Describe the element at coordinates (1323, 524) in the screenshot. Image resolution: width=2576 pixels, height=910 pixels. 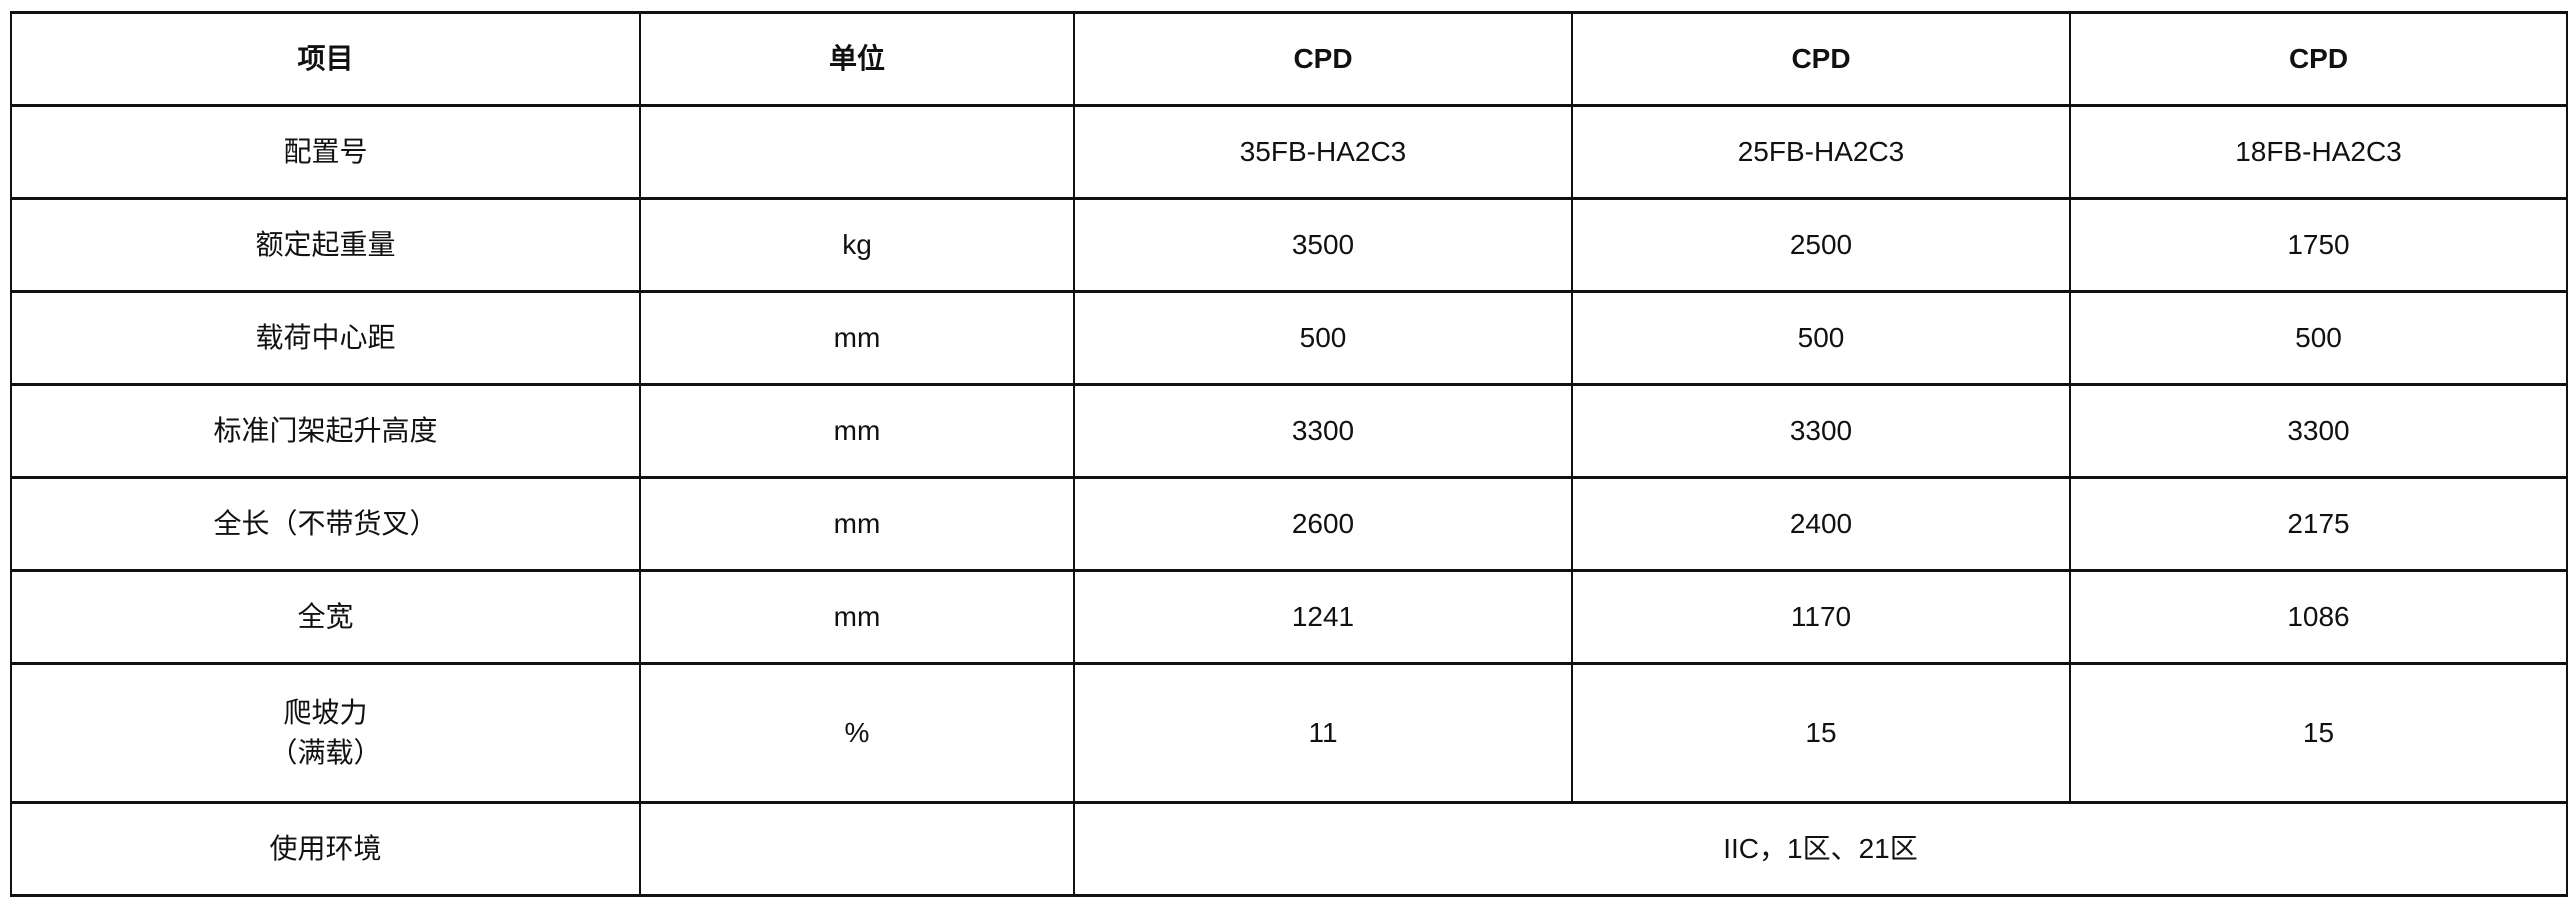
I see `cell: 2600` at that location.